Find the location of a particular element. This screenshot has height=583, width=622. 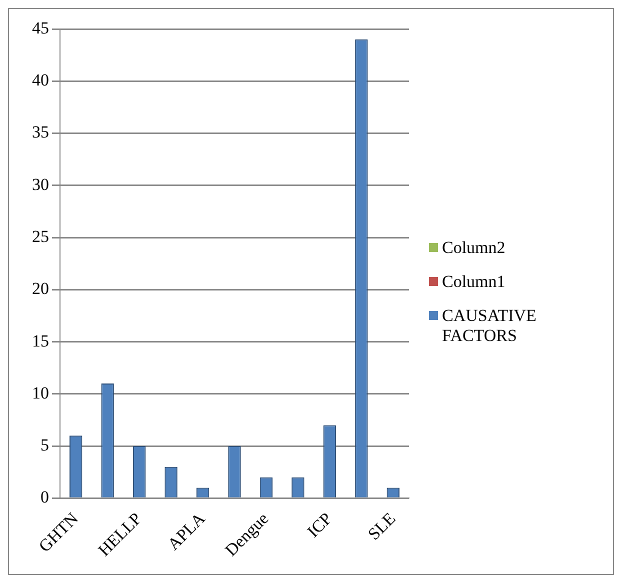

legend-label: Column1 is located at coordinates (474, 282).